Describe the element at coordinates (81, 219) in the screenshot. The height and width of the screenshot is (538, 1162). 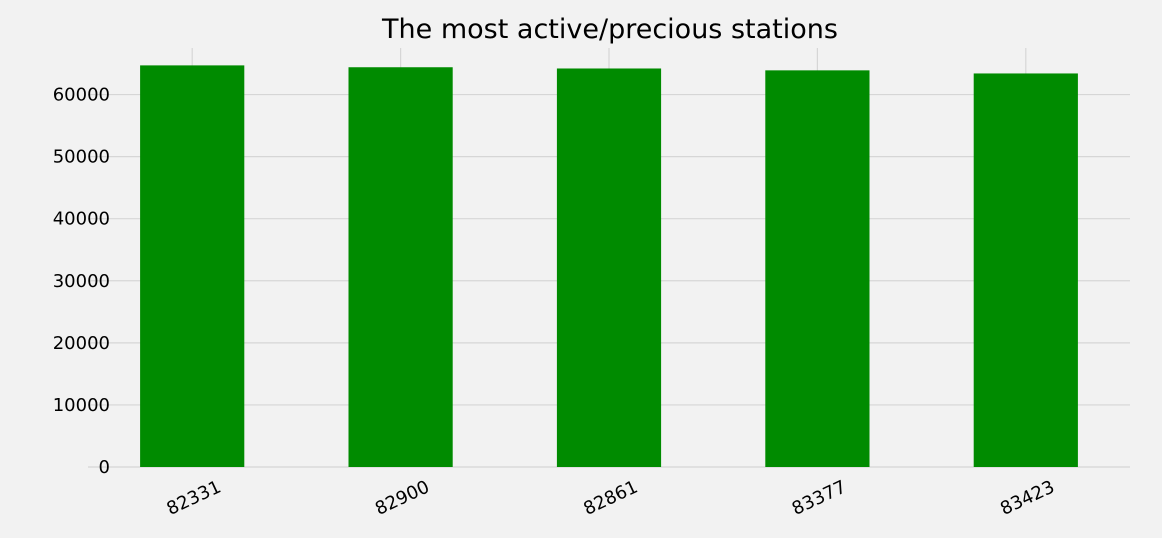
I see `y-tick-label: 40000` at that location.